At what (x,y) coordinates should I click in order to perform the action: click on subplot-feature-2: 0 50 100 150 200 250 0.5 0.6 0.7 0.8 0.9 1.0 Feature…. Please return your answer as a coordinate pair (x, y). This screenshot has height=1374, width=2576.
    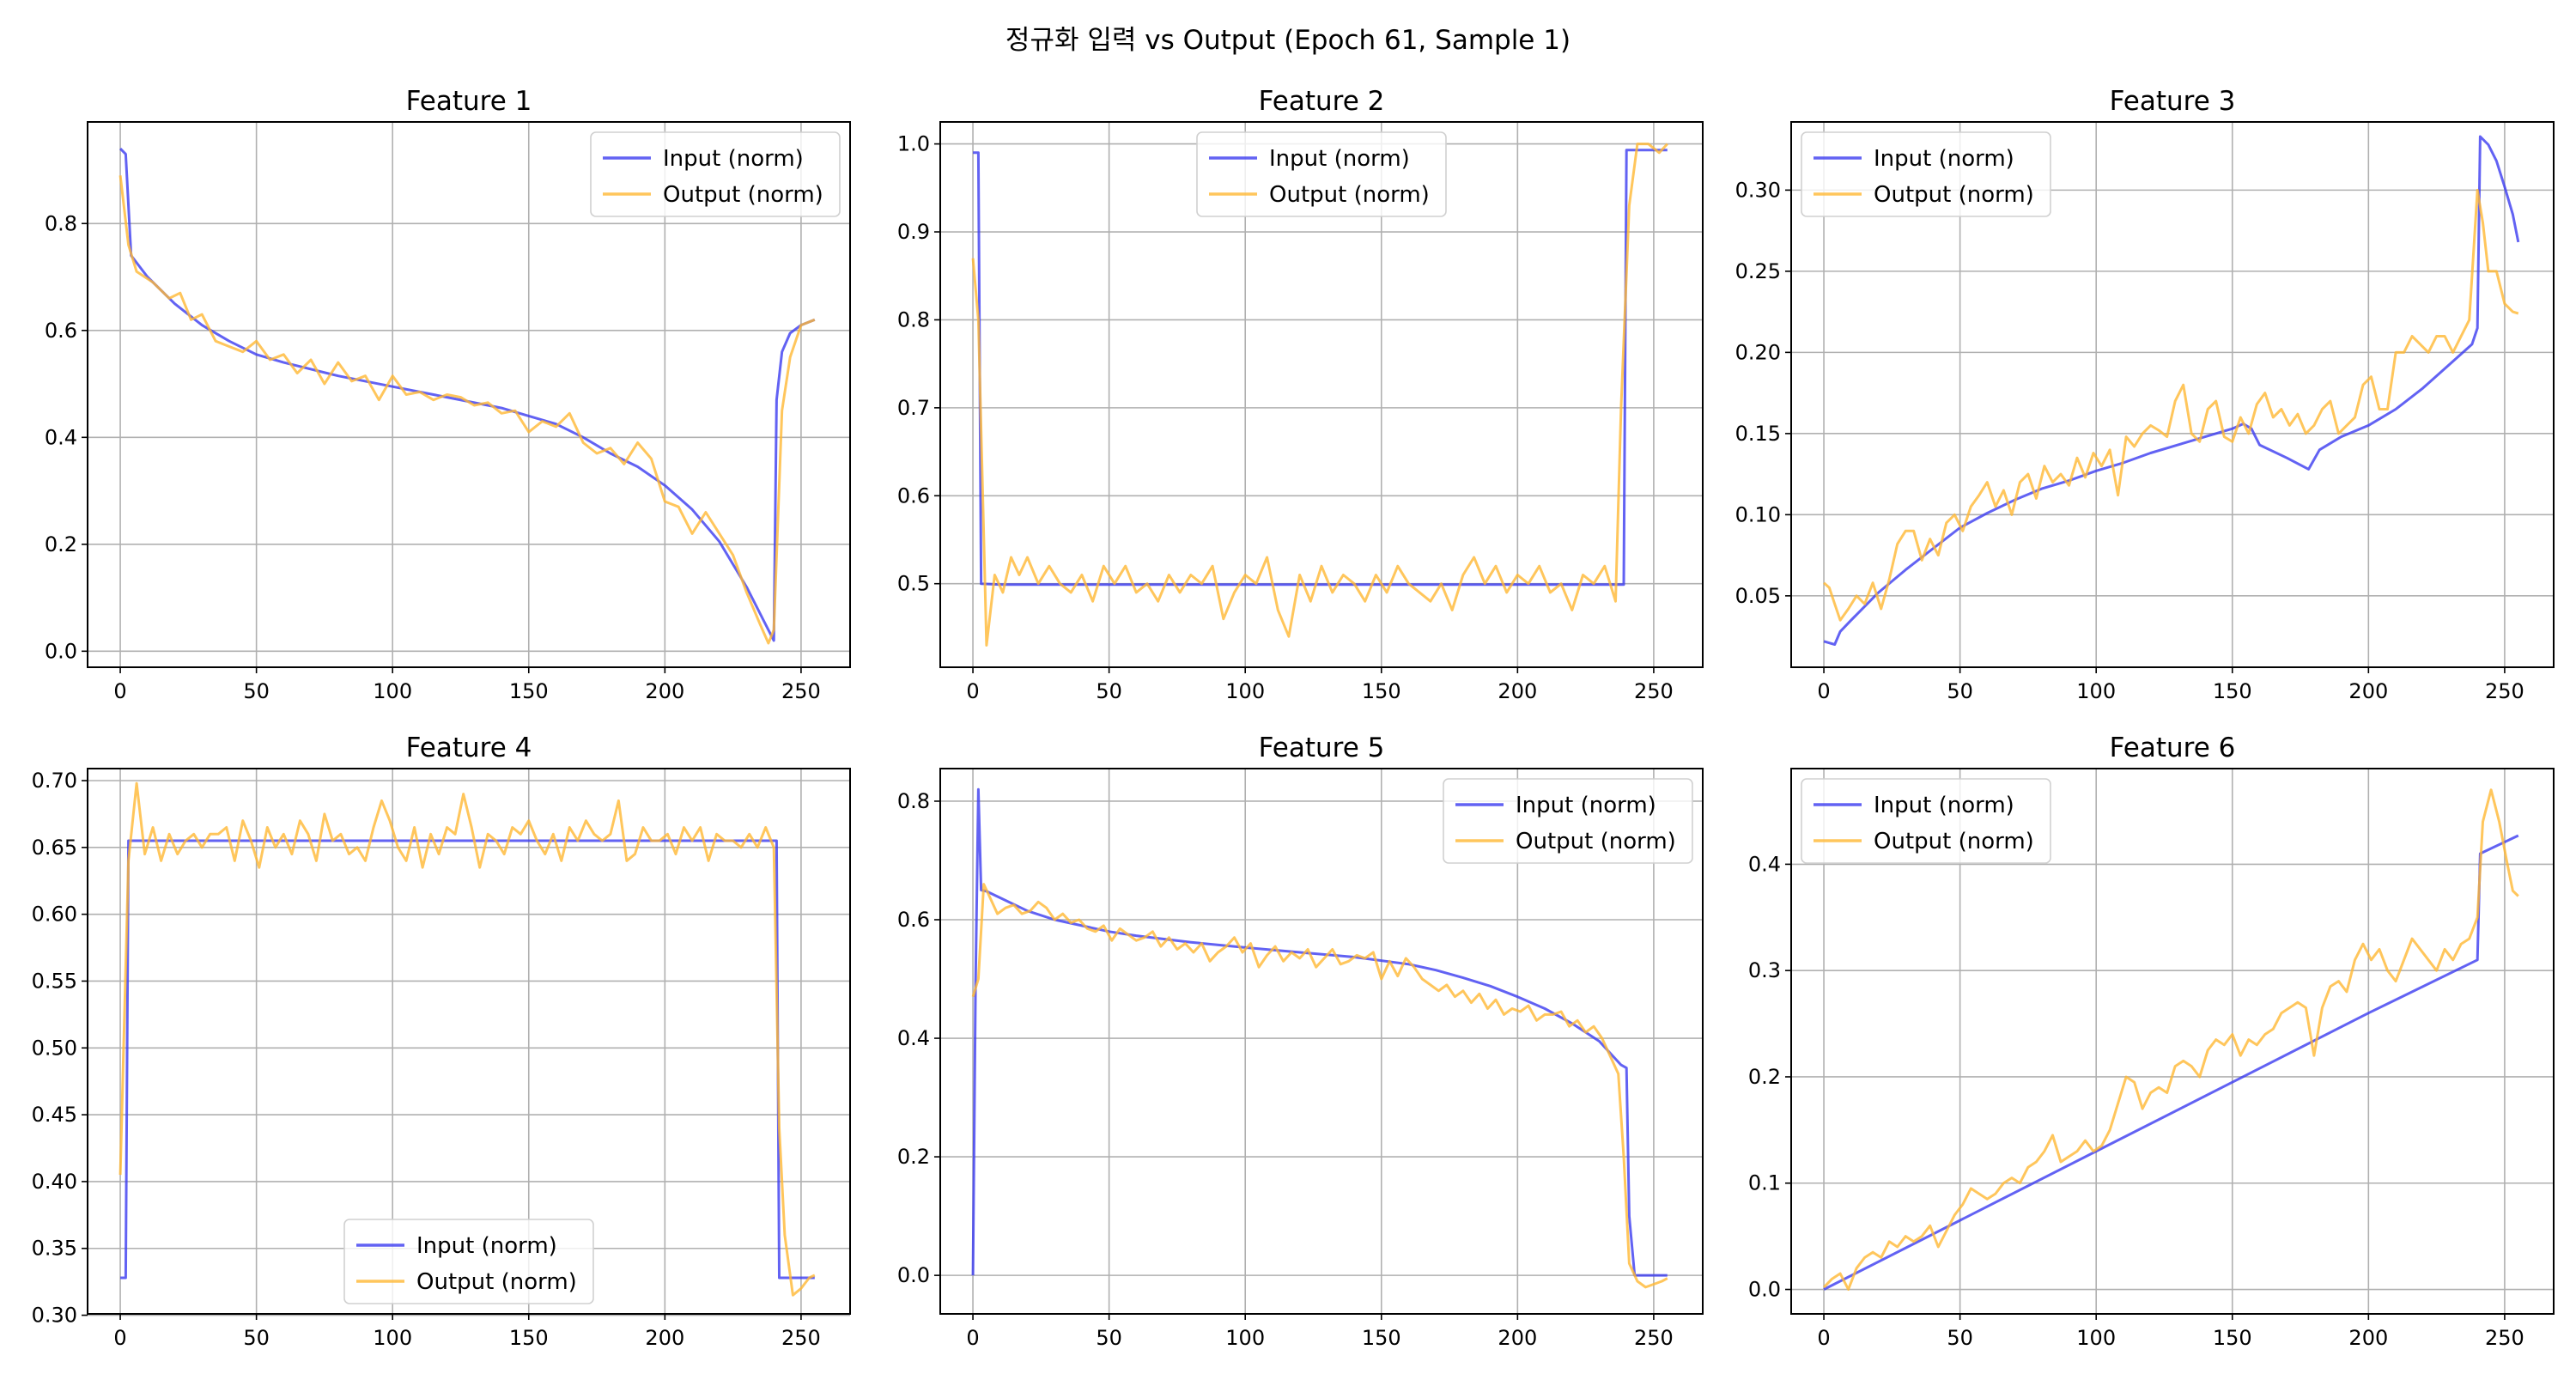
    Looking at the image, I should click on (1301, 394).